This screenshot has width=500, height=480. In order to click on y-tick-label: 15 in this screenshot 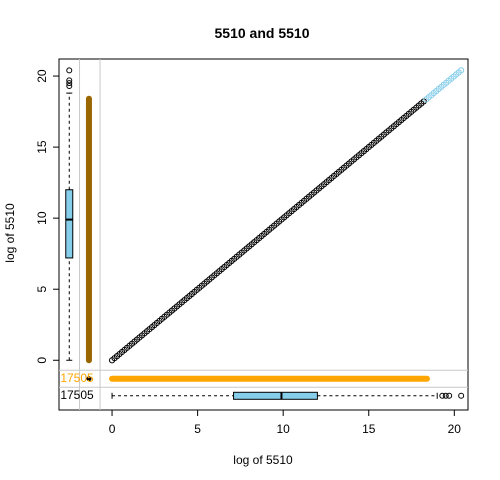, I will do `click(42, 147)`.